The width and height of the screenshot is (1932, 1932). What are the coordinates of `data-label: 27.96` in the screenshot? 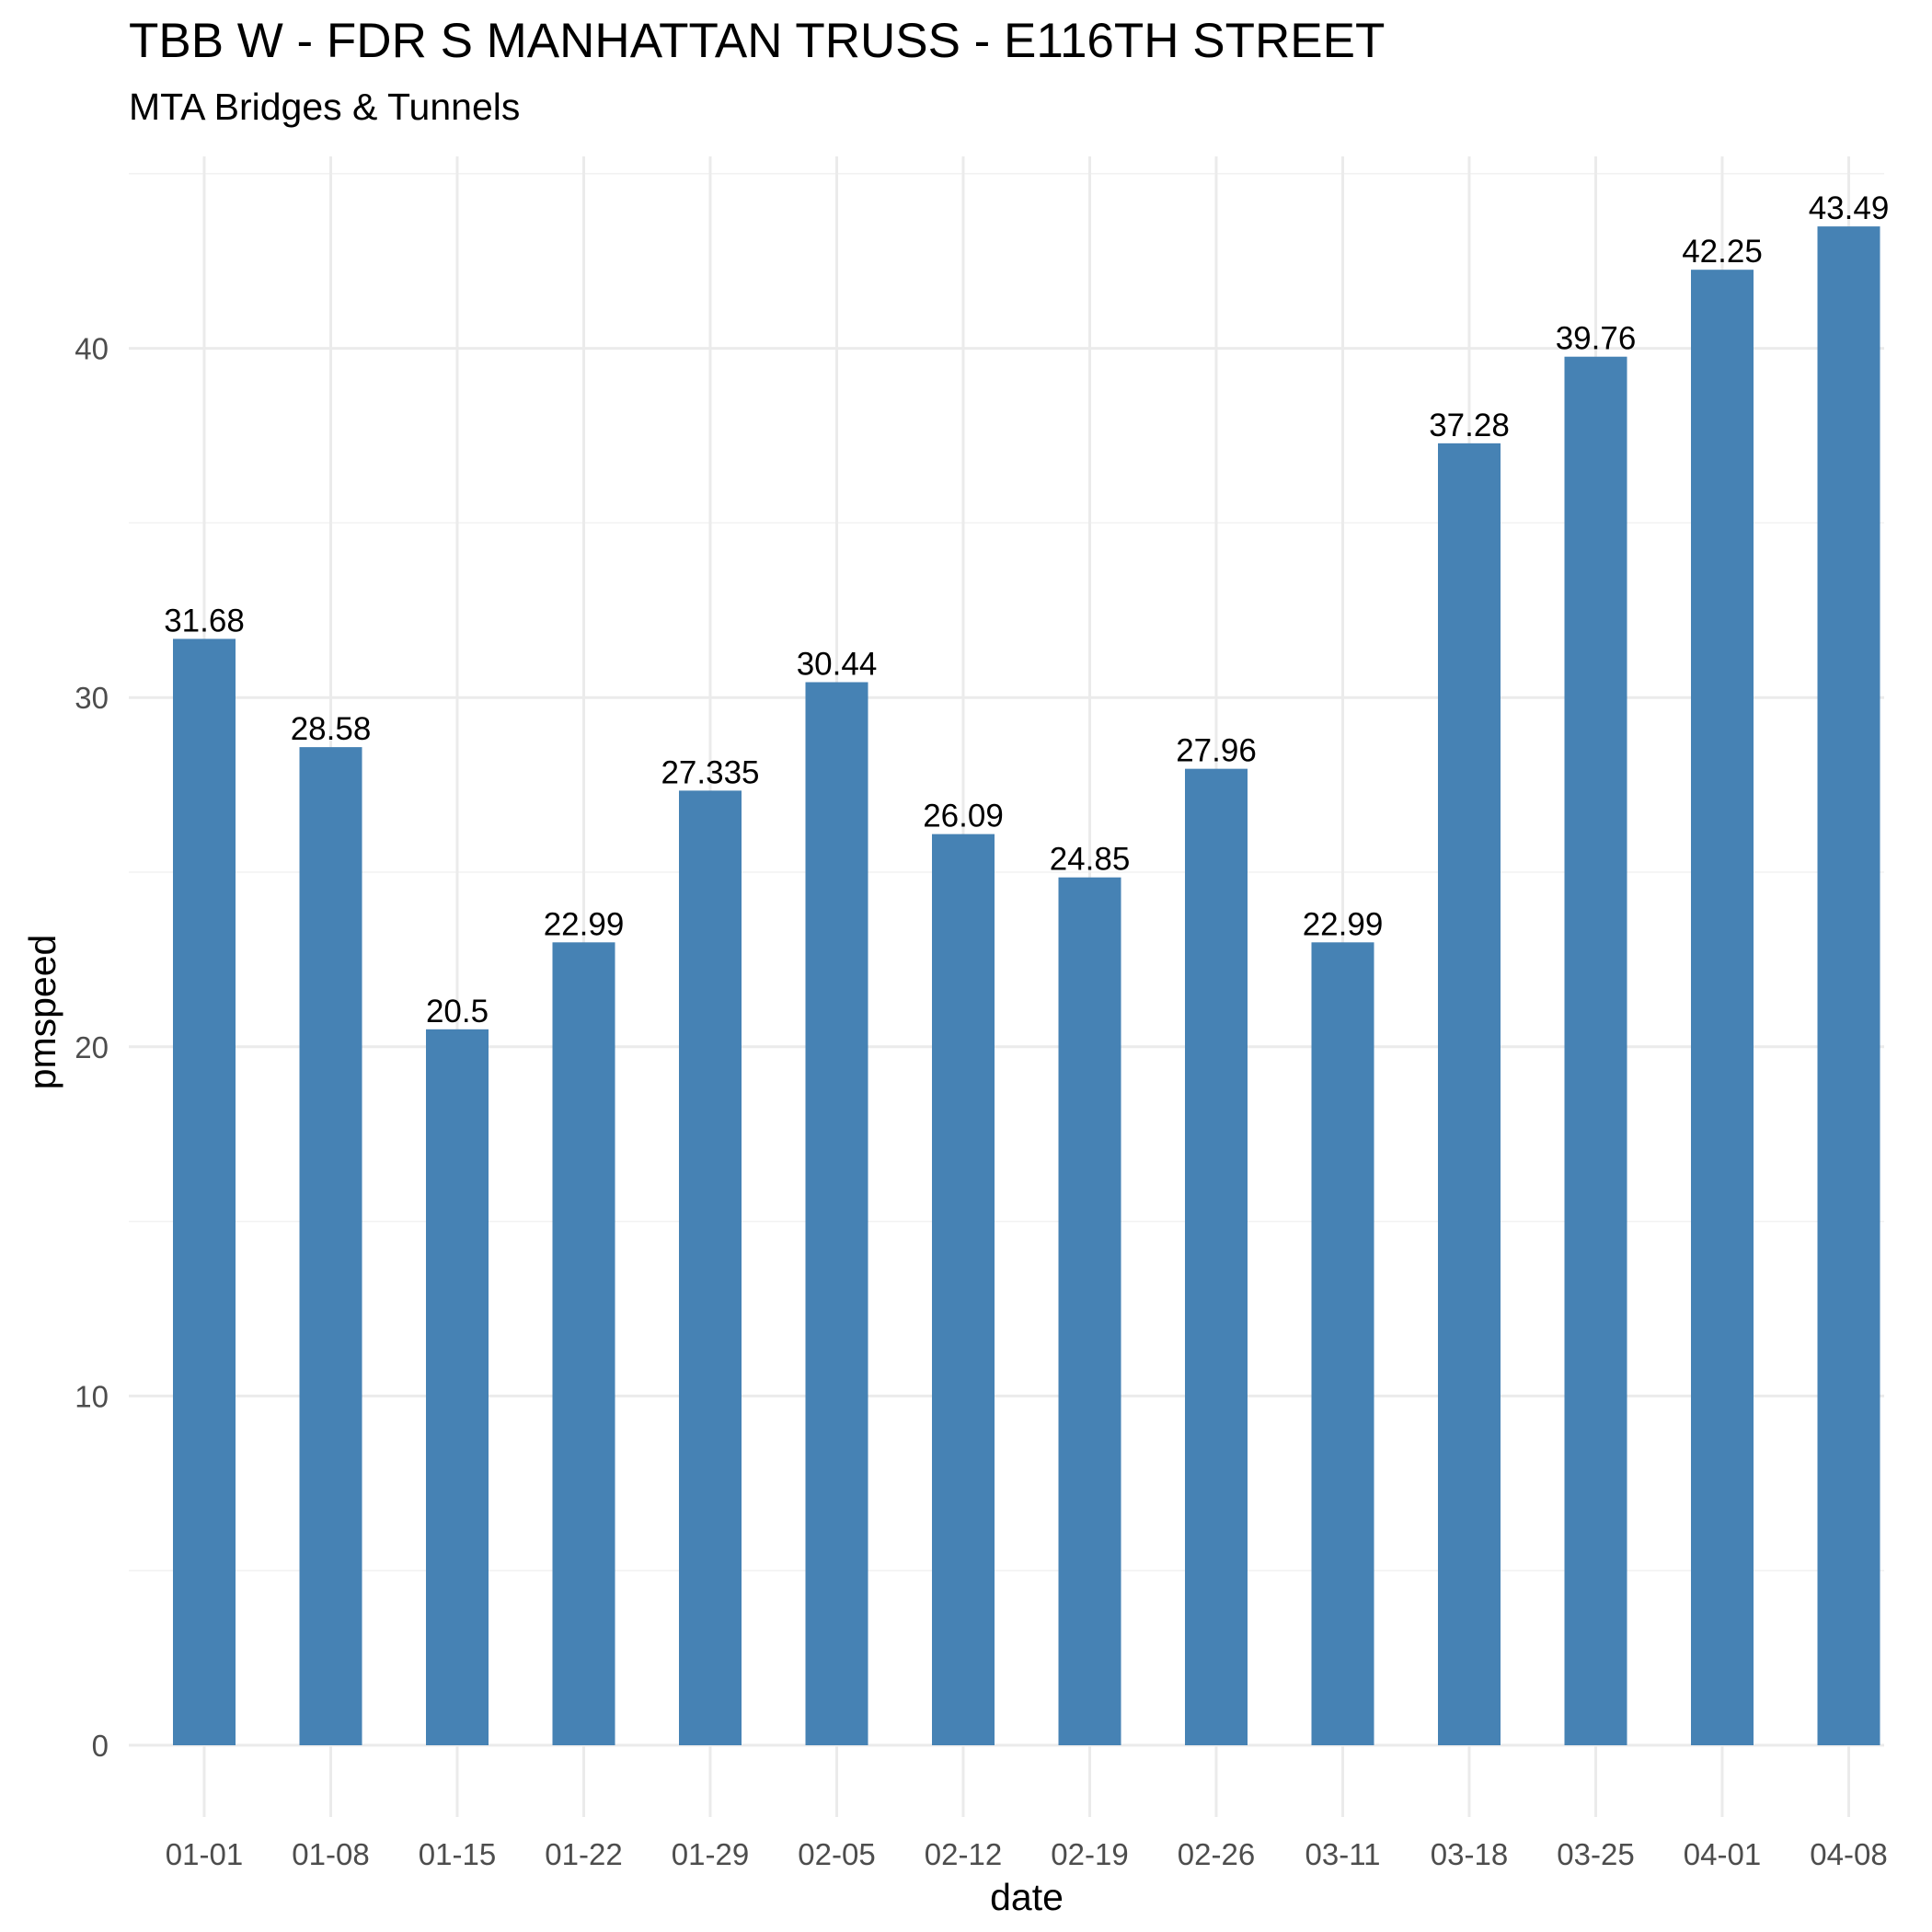 It's located at (1216, 751).